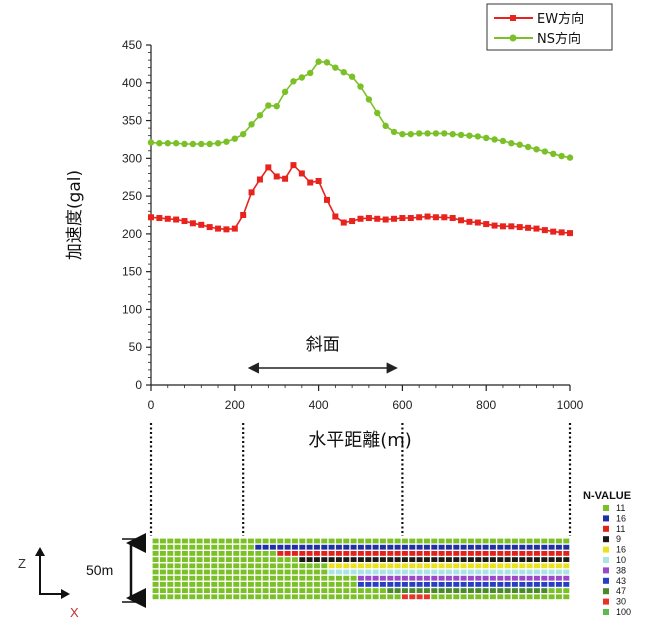 This screenshot has height=626, width=650. Describe the element at coordinates (65, 594) in the screenshot. I see `axes-icon-x-head` at that location.